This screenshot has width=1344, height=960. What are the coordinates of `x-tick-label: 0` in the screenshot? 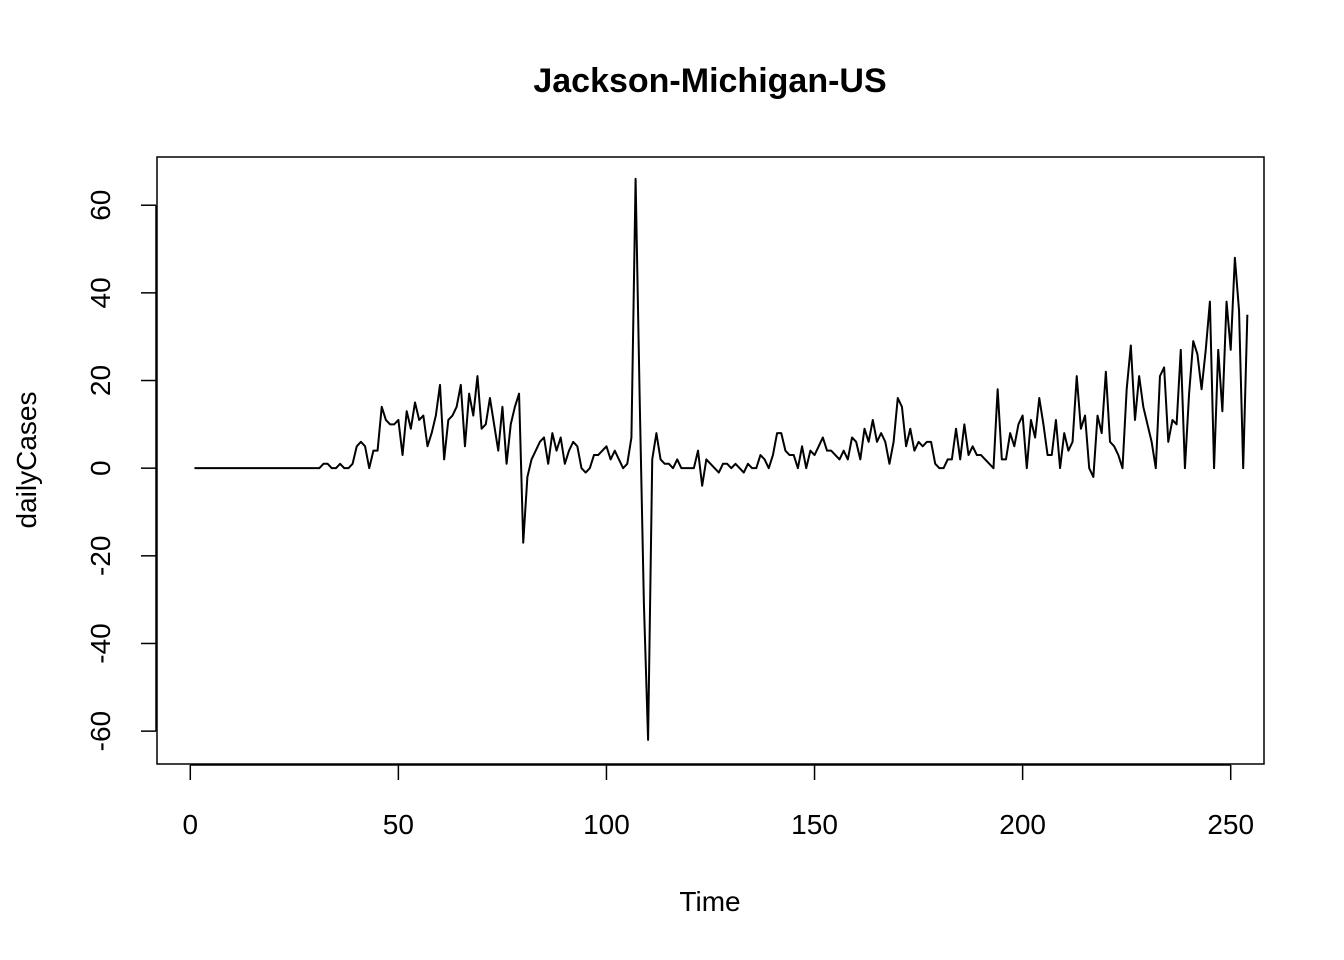 It's located at (191, 824).